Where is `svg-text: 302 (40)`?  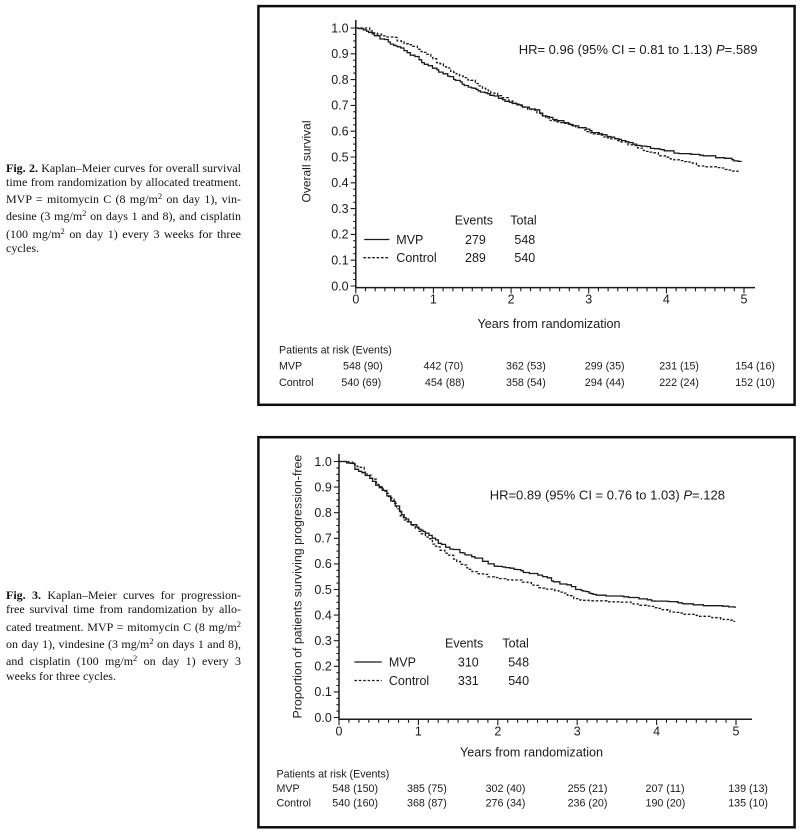
svg-text: 302 (40) is located at coordinates (506, 789).